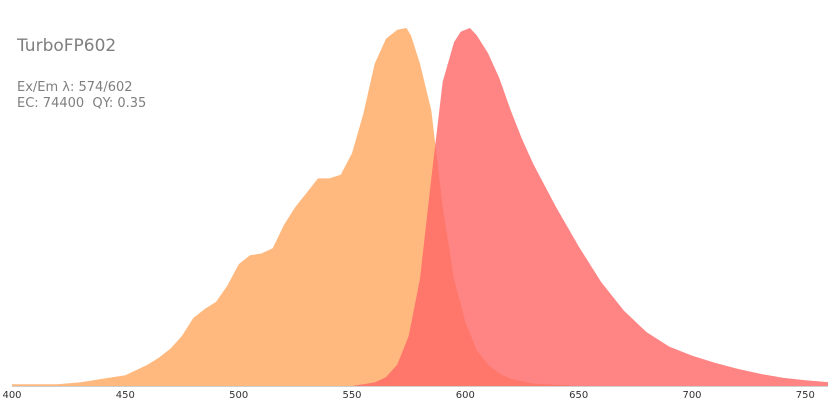 The image size is (840, 420). What do you see at coordinates (415, 393) in the screenshot?
I see `x-axis: 400 450 500 550 600 650 700 750` at bounding box center [415, 393].